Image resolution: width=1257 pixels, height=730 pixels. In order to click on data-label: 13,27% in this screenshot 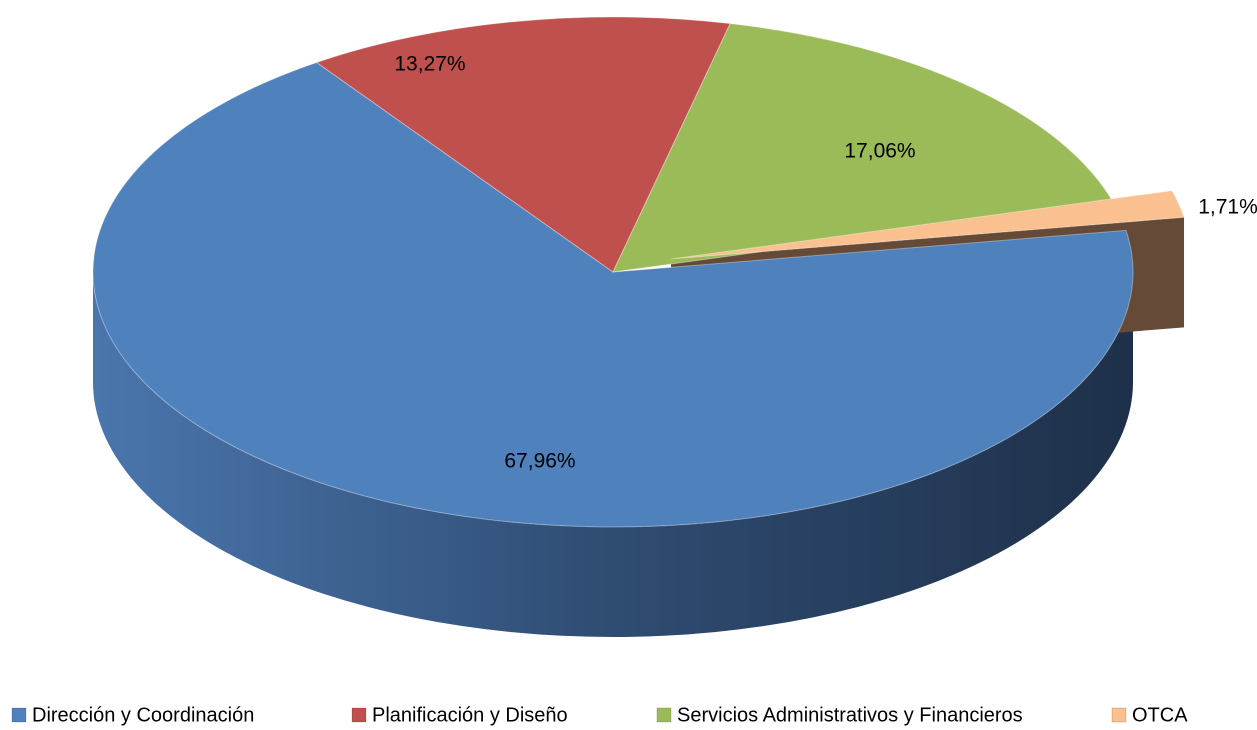, I will do `click(429, 64)`.